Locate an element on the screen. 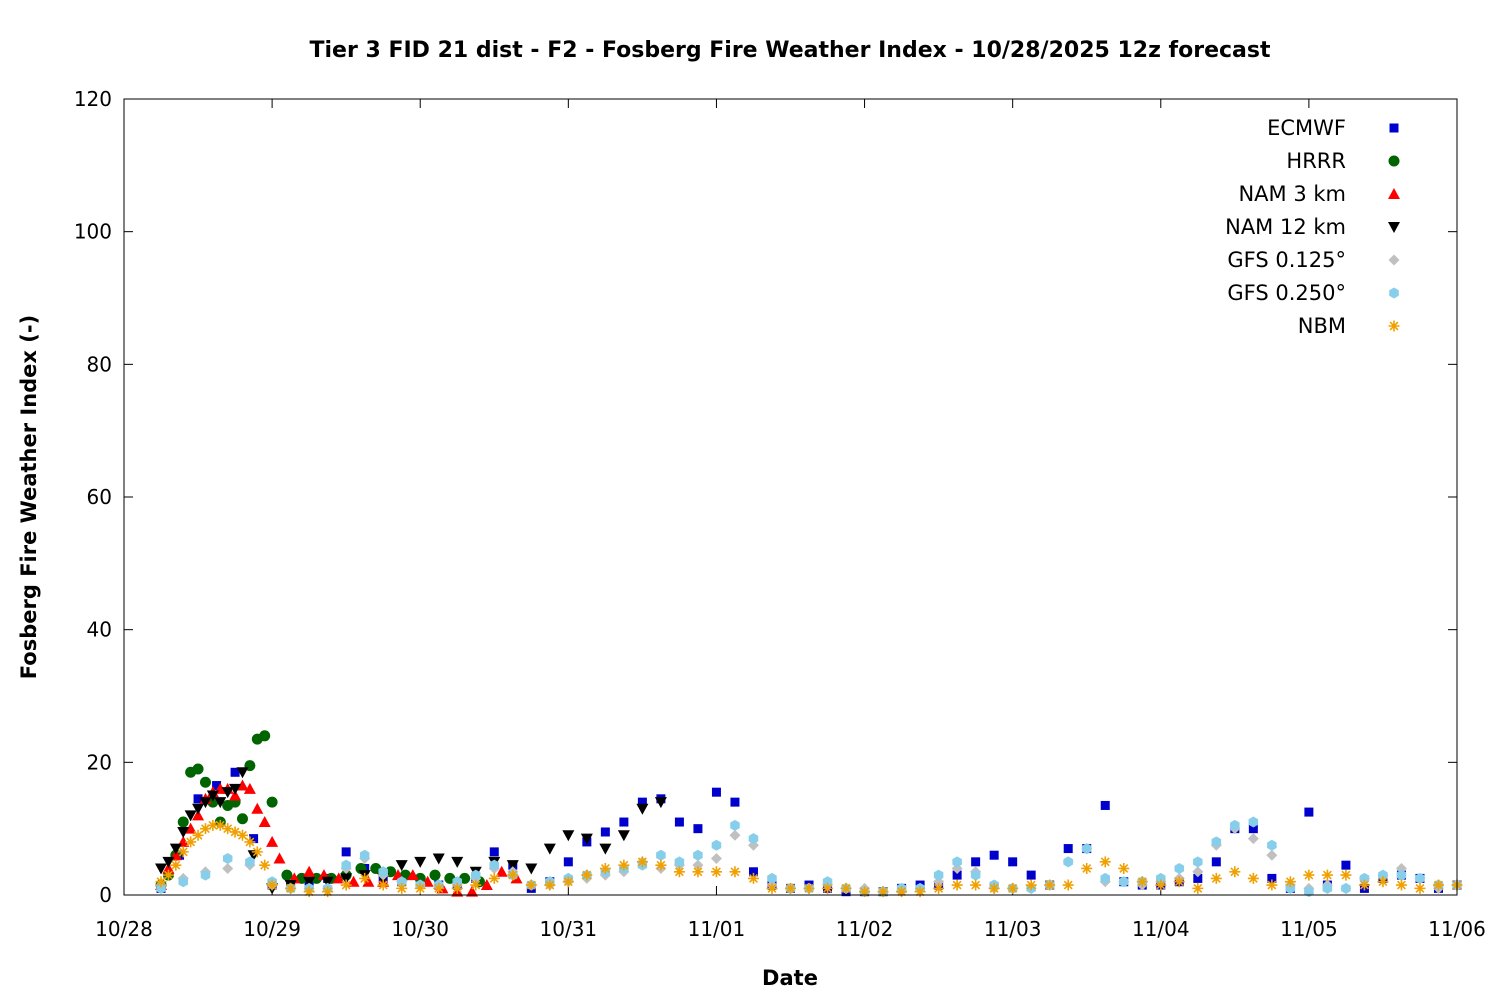 The width and height of the screenshot is (1500, 1000). y-tick-label: 100 is located at coordinates (93, 232).